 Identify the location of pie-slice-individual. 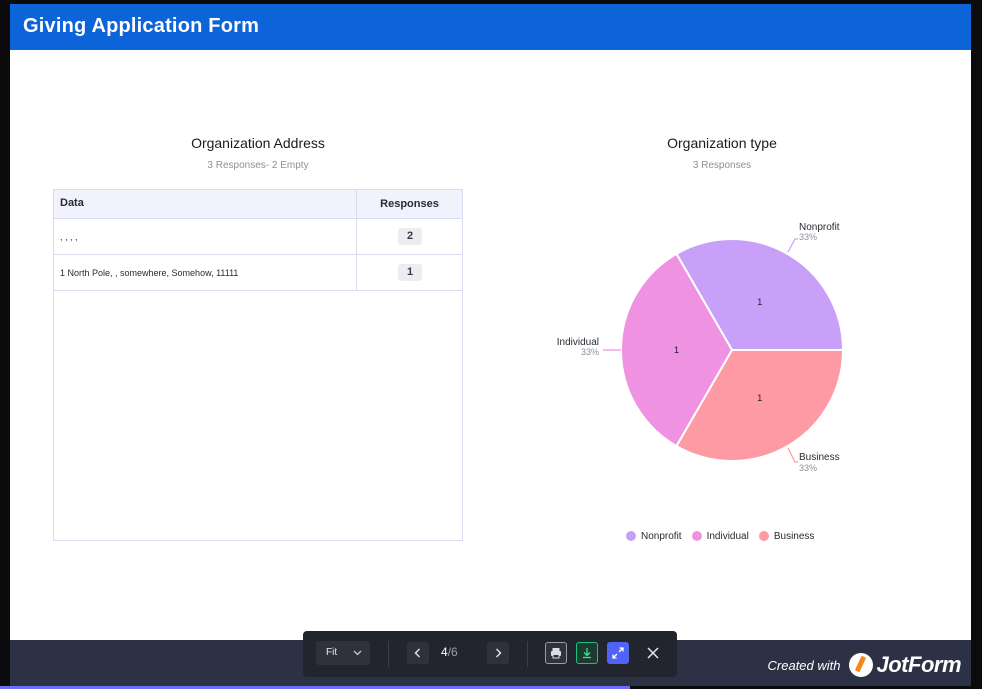
(677, 350).